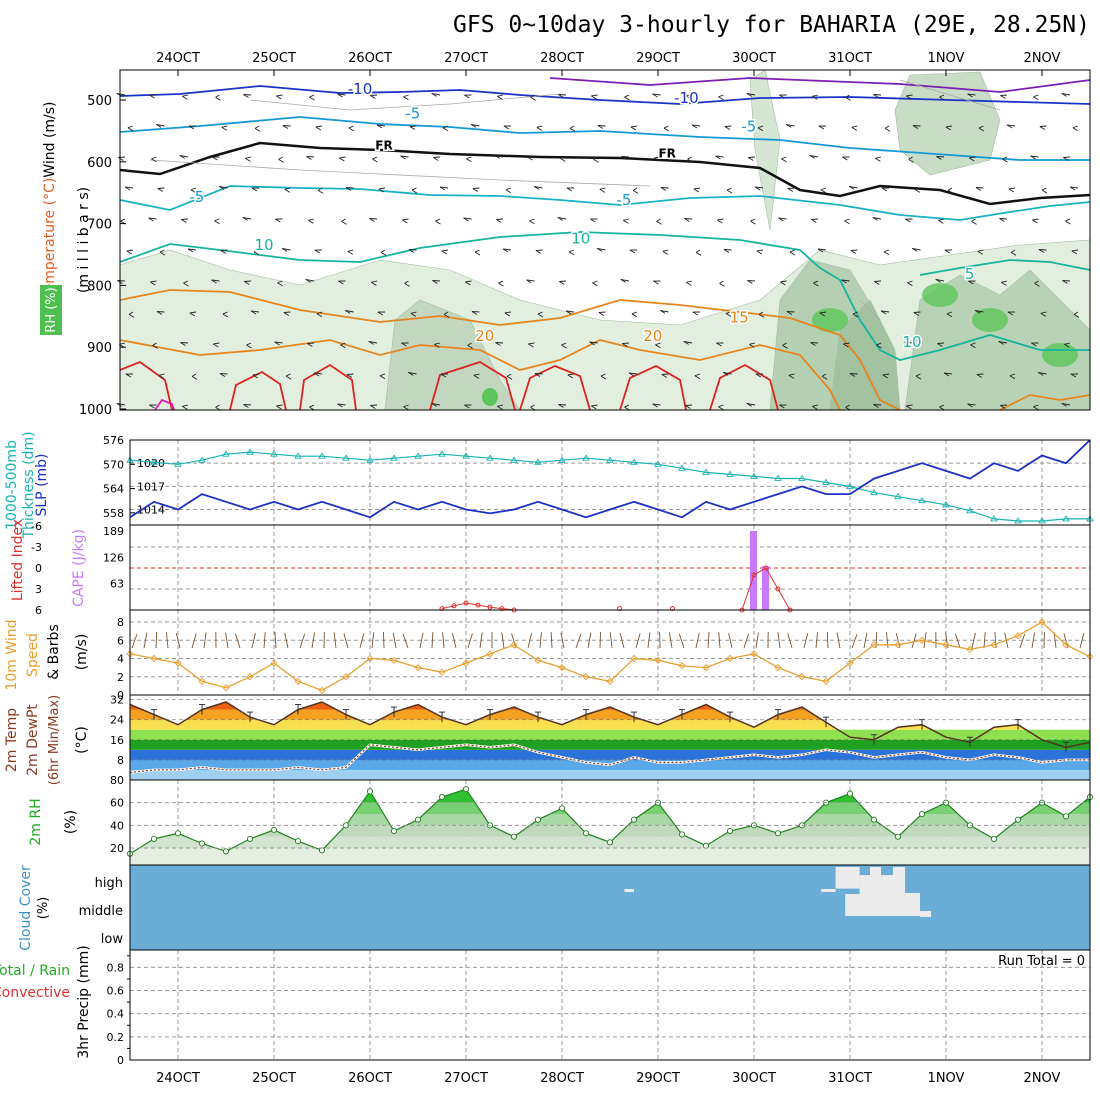  Describe the element at coordinates (911, 342) in the screenshot. I see `contour-label: 10` at that location.